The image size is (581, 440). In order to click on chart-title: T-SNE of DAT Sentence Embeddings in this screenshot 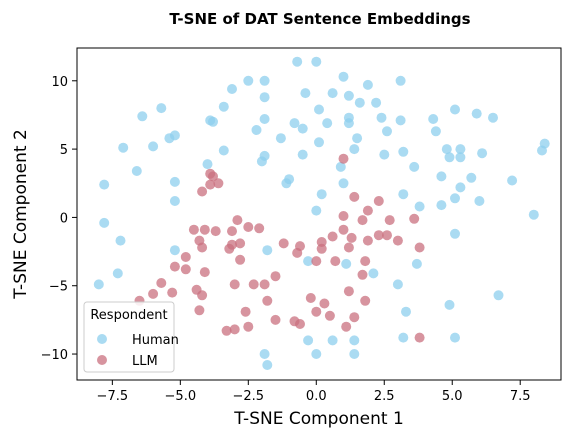, I will do `click(319, 19)`.